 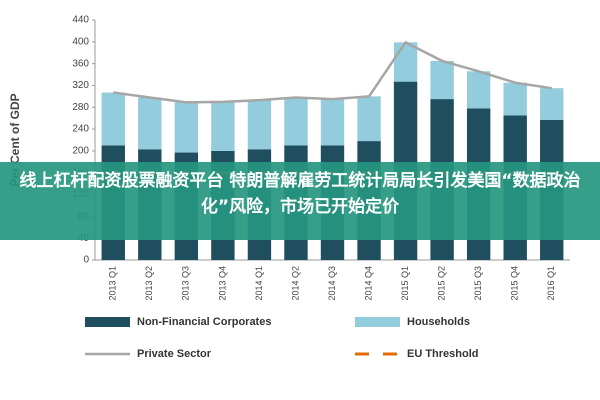 What do you see at coordinates (80, 107) in the screenshot?
I see `y-tick-label: 280` at bounding box center [80, 107].